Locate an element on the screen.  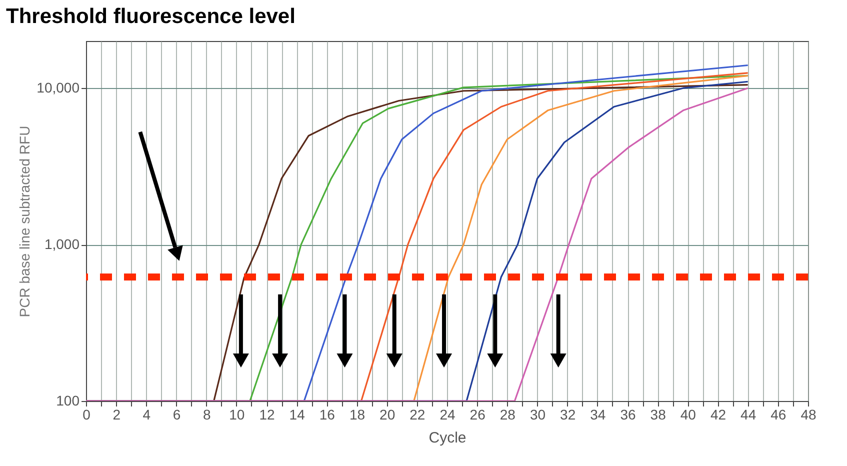
x-tick-label: 16 is located at coordinates (327, 414).